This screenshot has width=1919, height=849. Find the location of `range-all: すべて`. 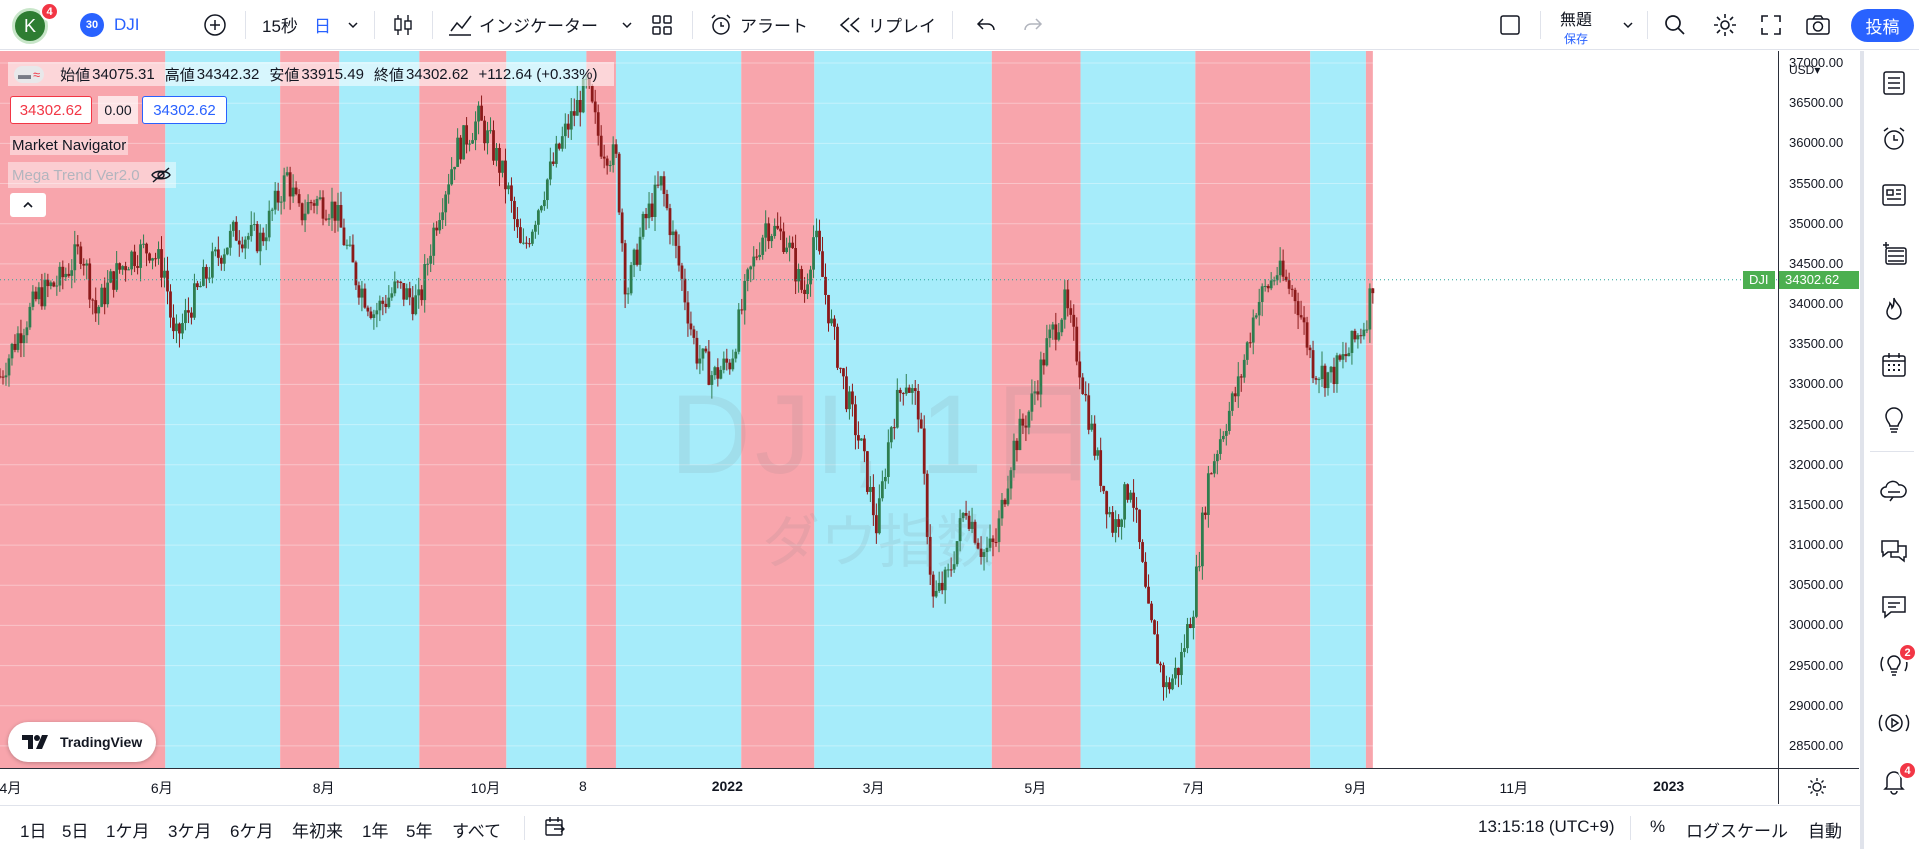

range-all: すべて is located at coordinates (477, 831).